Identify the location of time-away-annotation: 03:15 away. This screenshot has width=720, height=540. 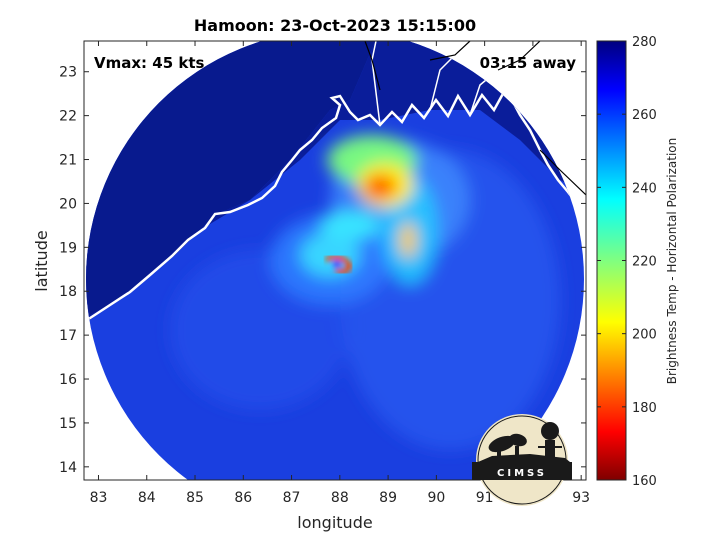
(528, 63).